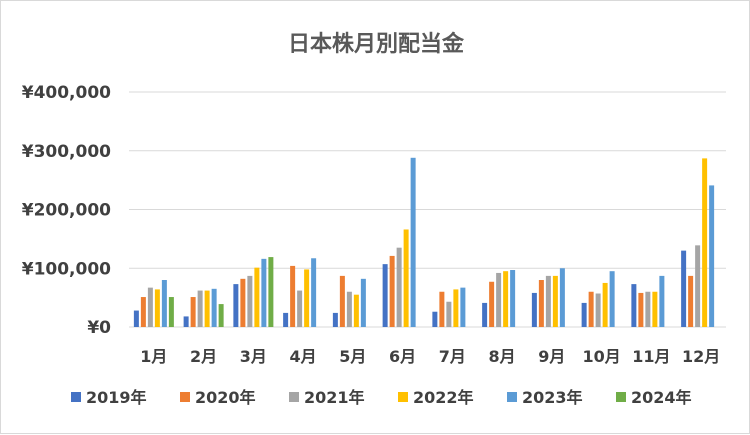 Image resolution: width=750 pixels, height=435 pixels. I want to click on bar-2020年-8月, so click(492, 304).